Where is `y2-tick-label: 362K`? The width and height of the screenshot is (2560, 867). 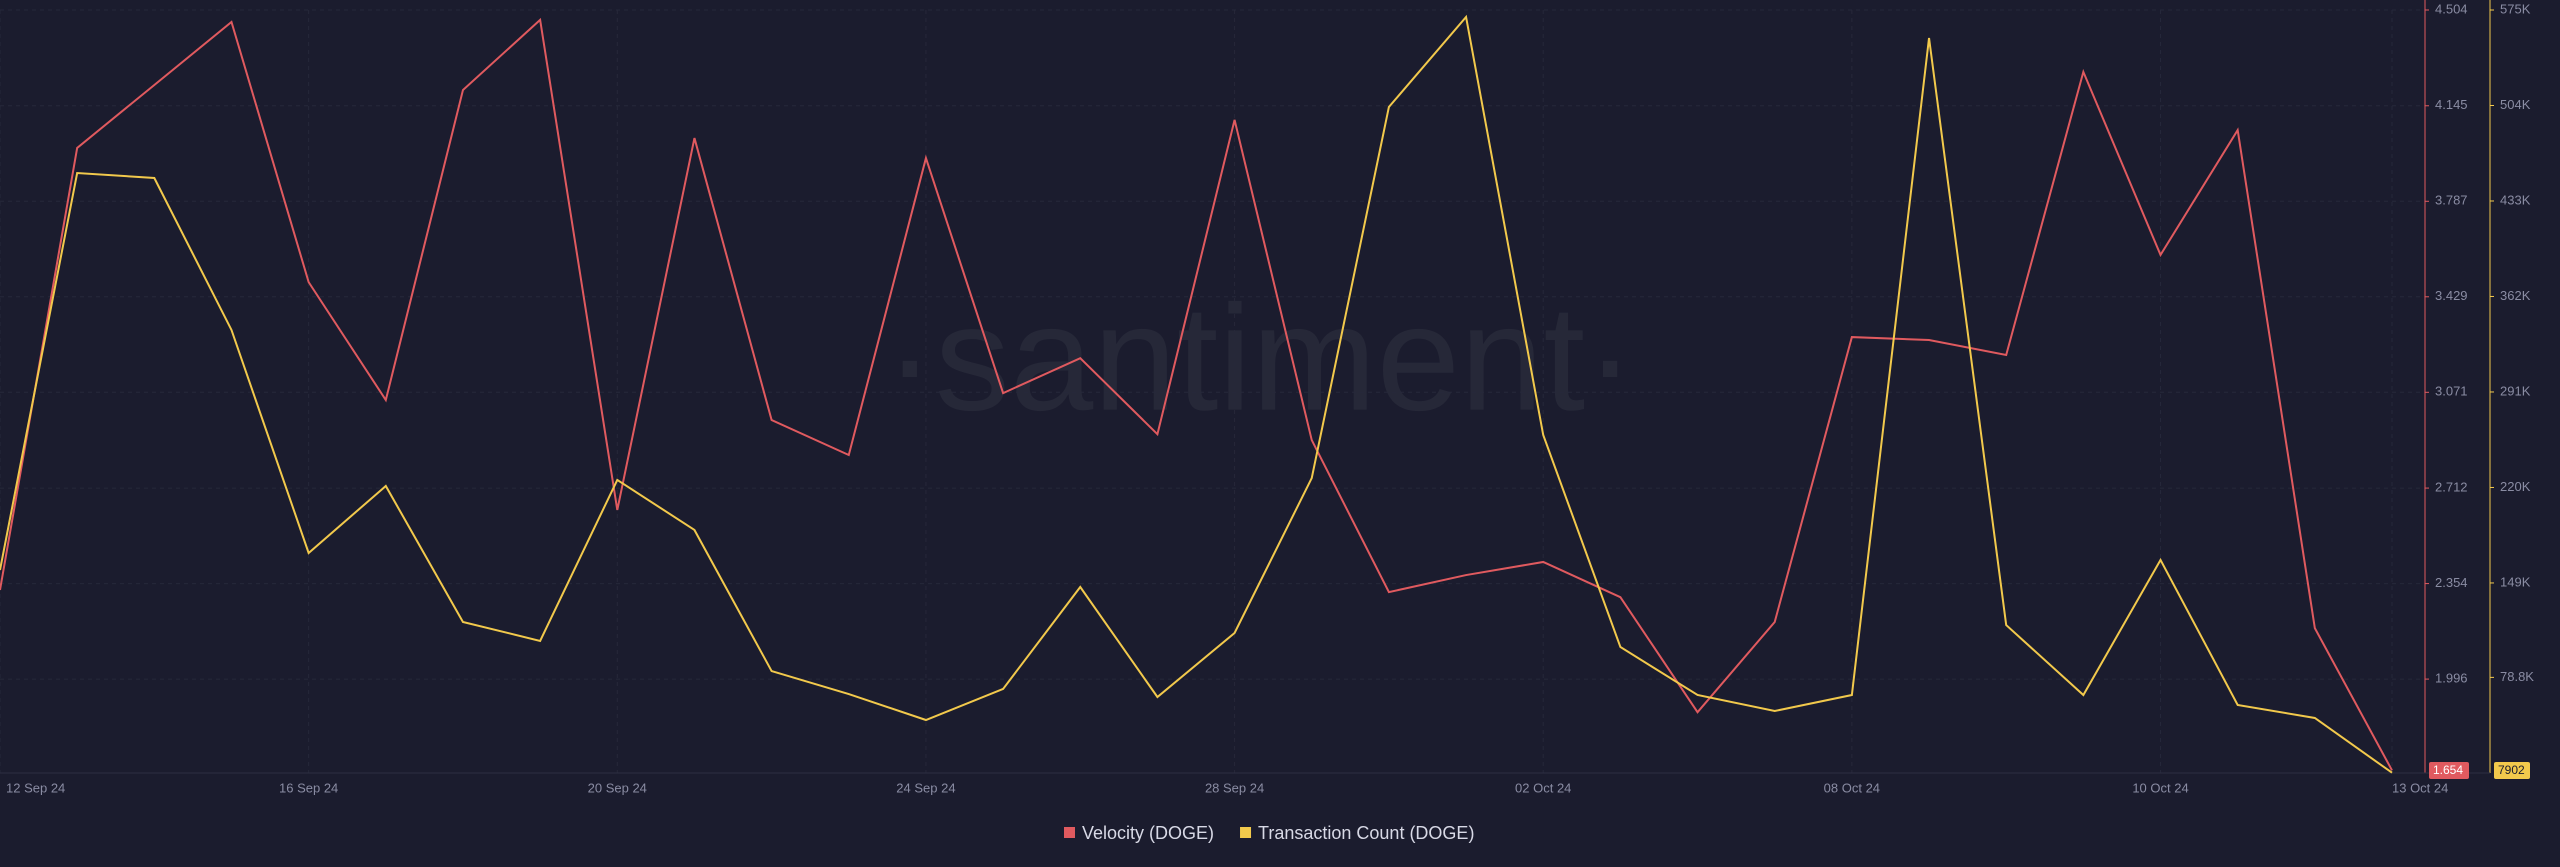 y2-tick-label: 362K is located at coordinates (2515, 295).